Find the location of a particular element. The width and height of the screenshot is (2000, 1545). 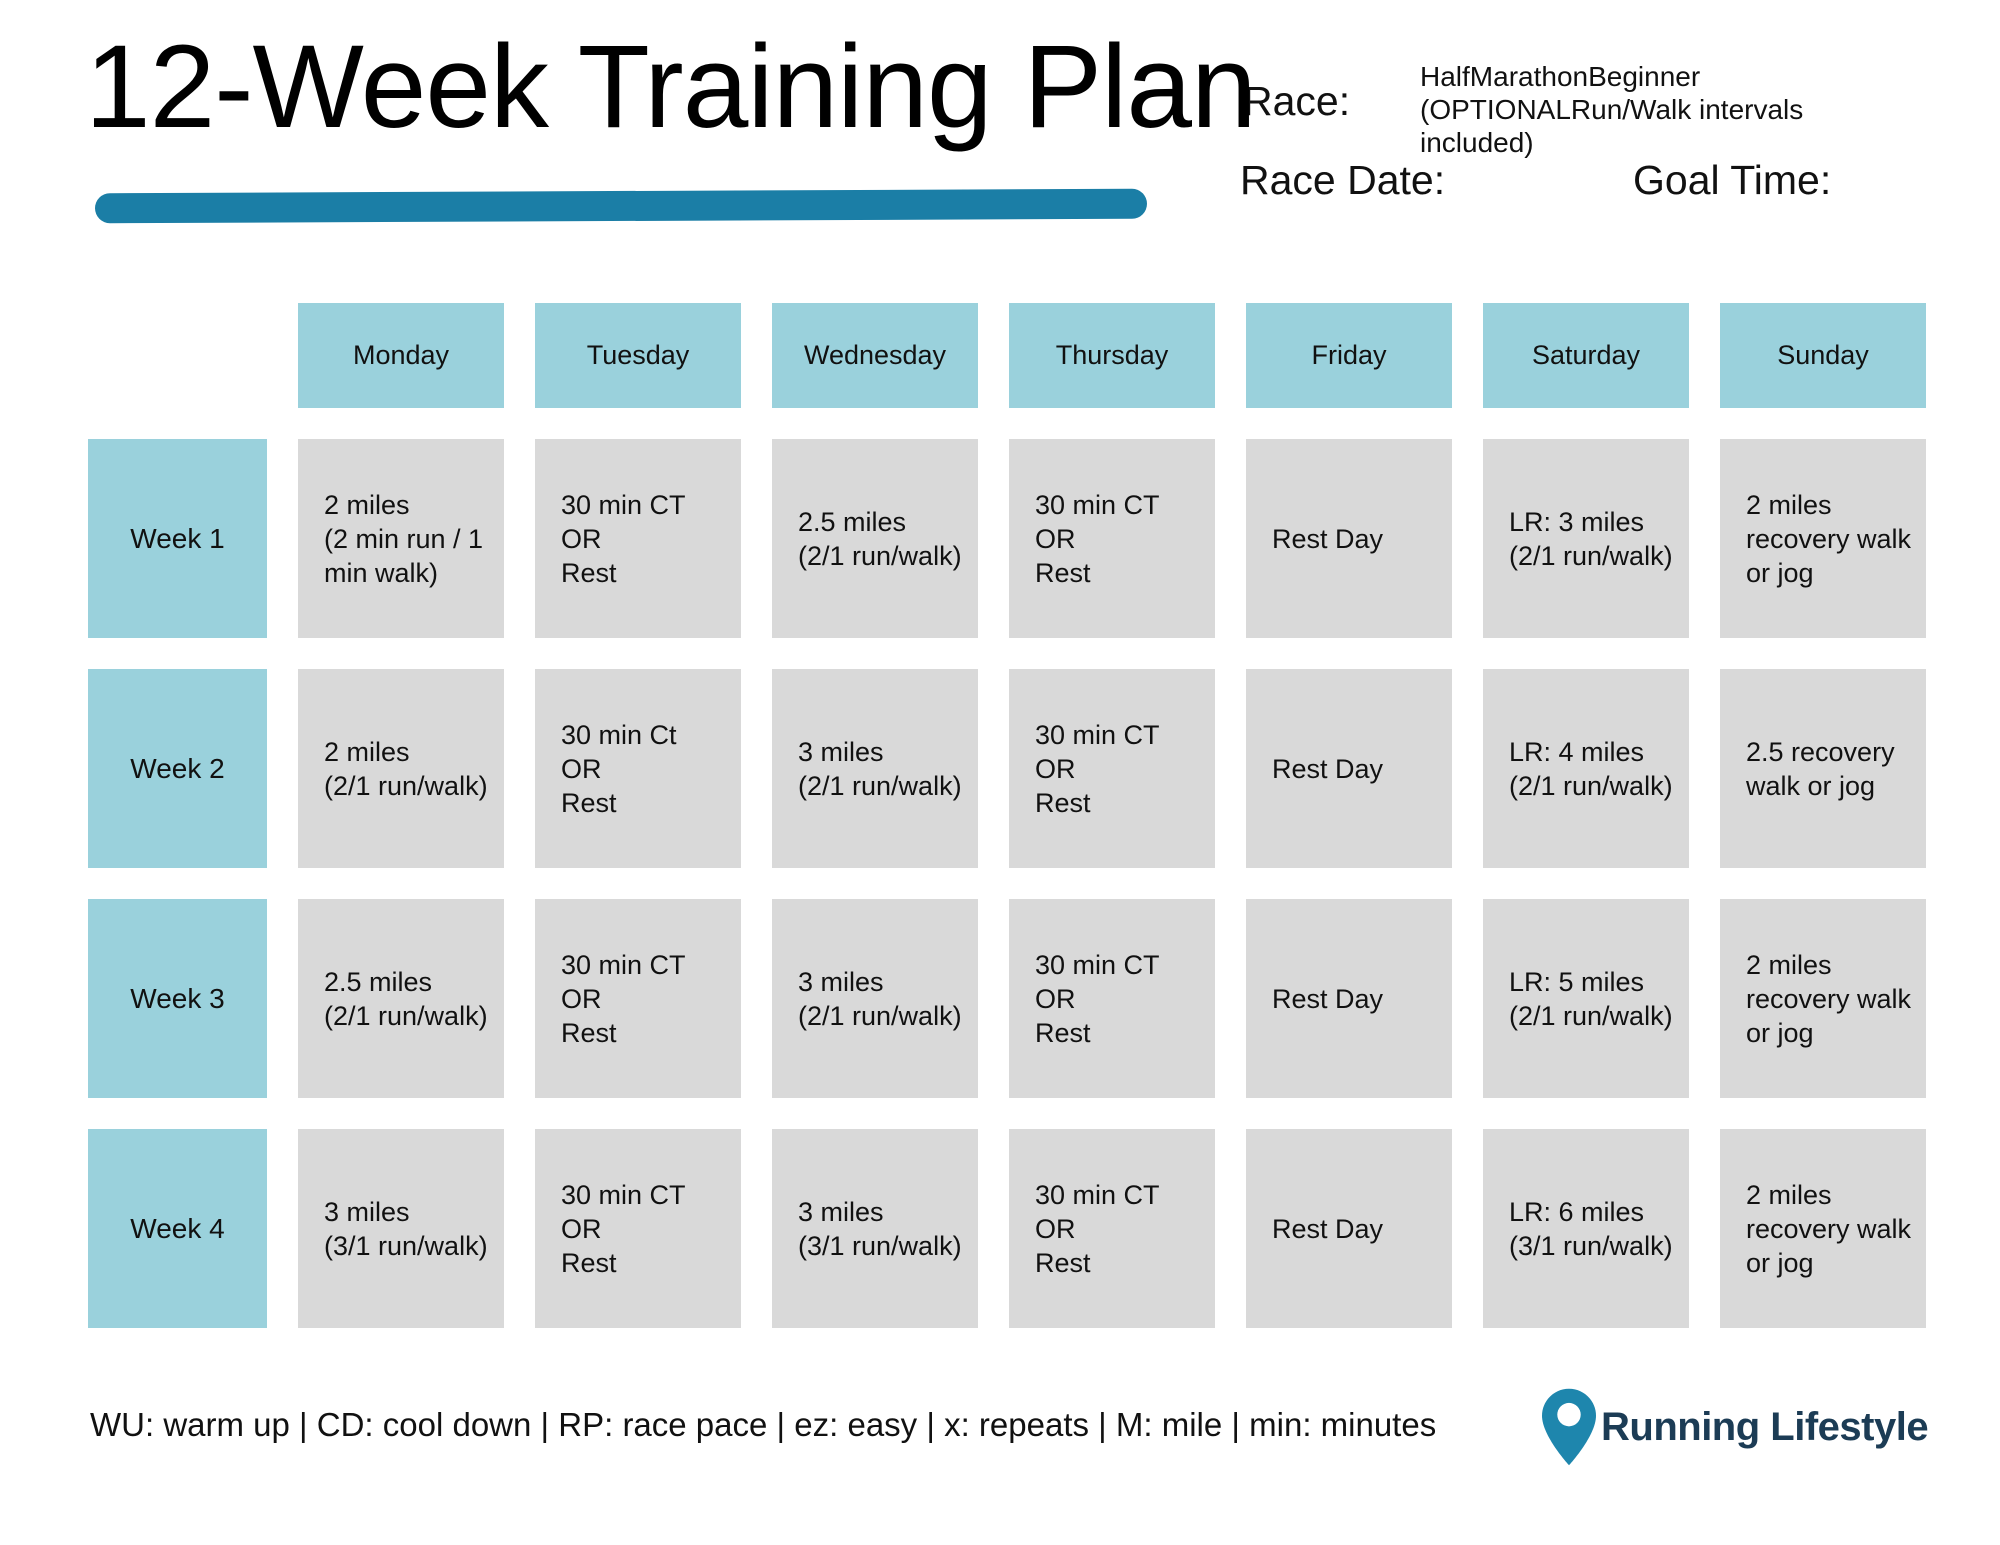

location-pin-icon is located at coordinates (1569, 1427).